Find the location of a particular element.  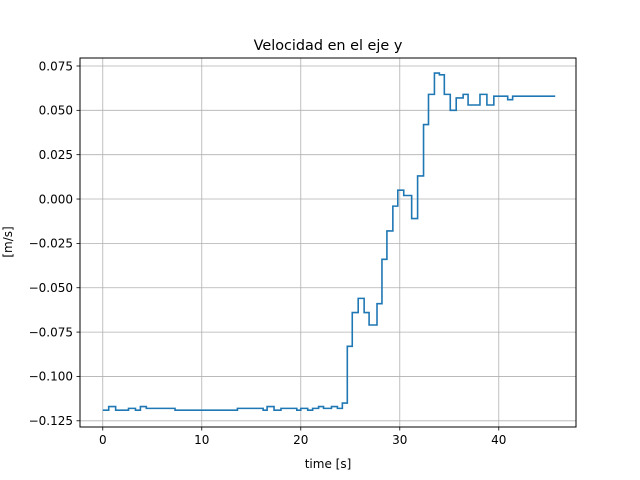

y-tick-label: 0.075 is located at coordinates (56, 66).